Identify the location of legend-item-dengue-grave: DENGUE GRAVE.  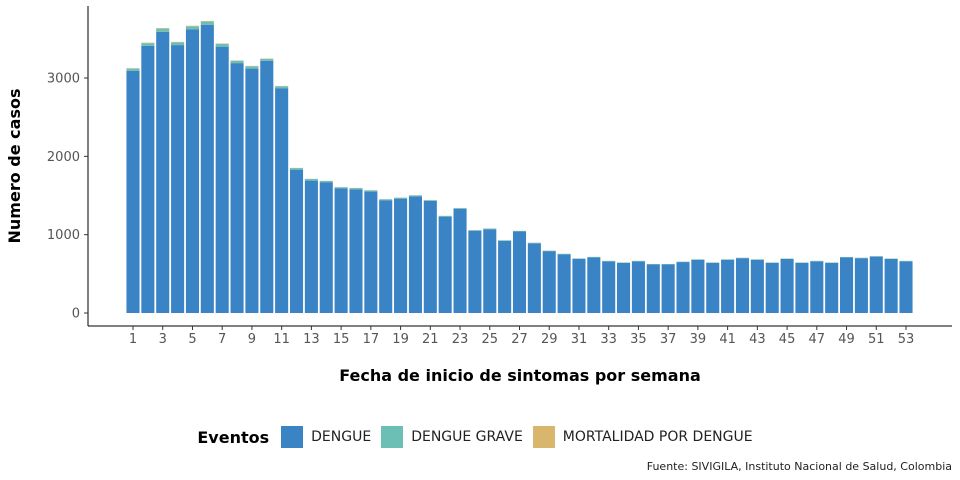
(452, 437).